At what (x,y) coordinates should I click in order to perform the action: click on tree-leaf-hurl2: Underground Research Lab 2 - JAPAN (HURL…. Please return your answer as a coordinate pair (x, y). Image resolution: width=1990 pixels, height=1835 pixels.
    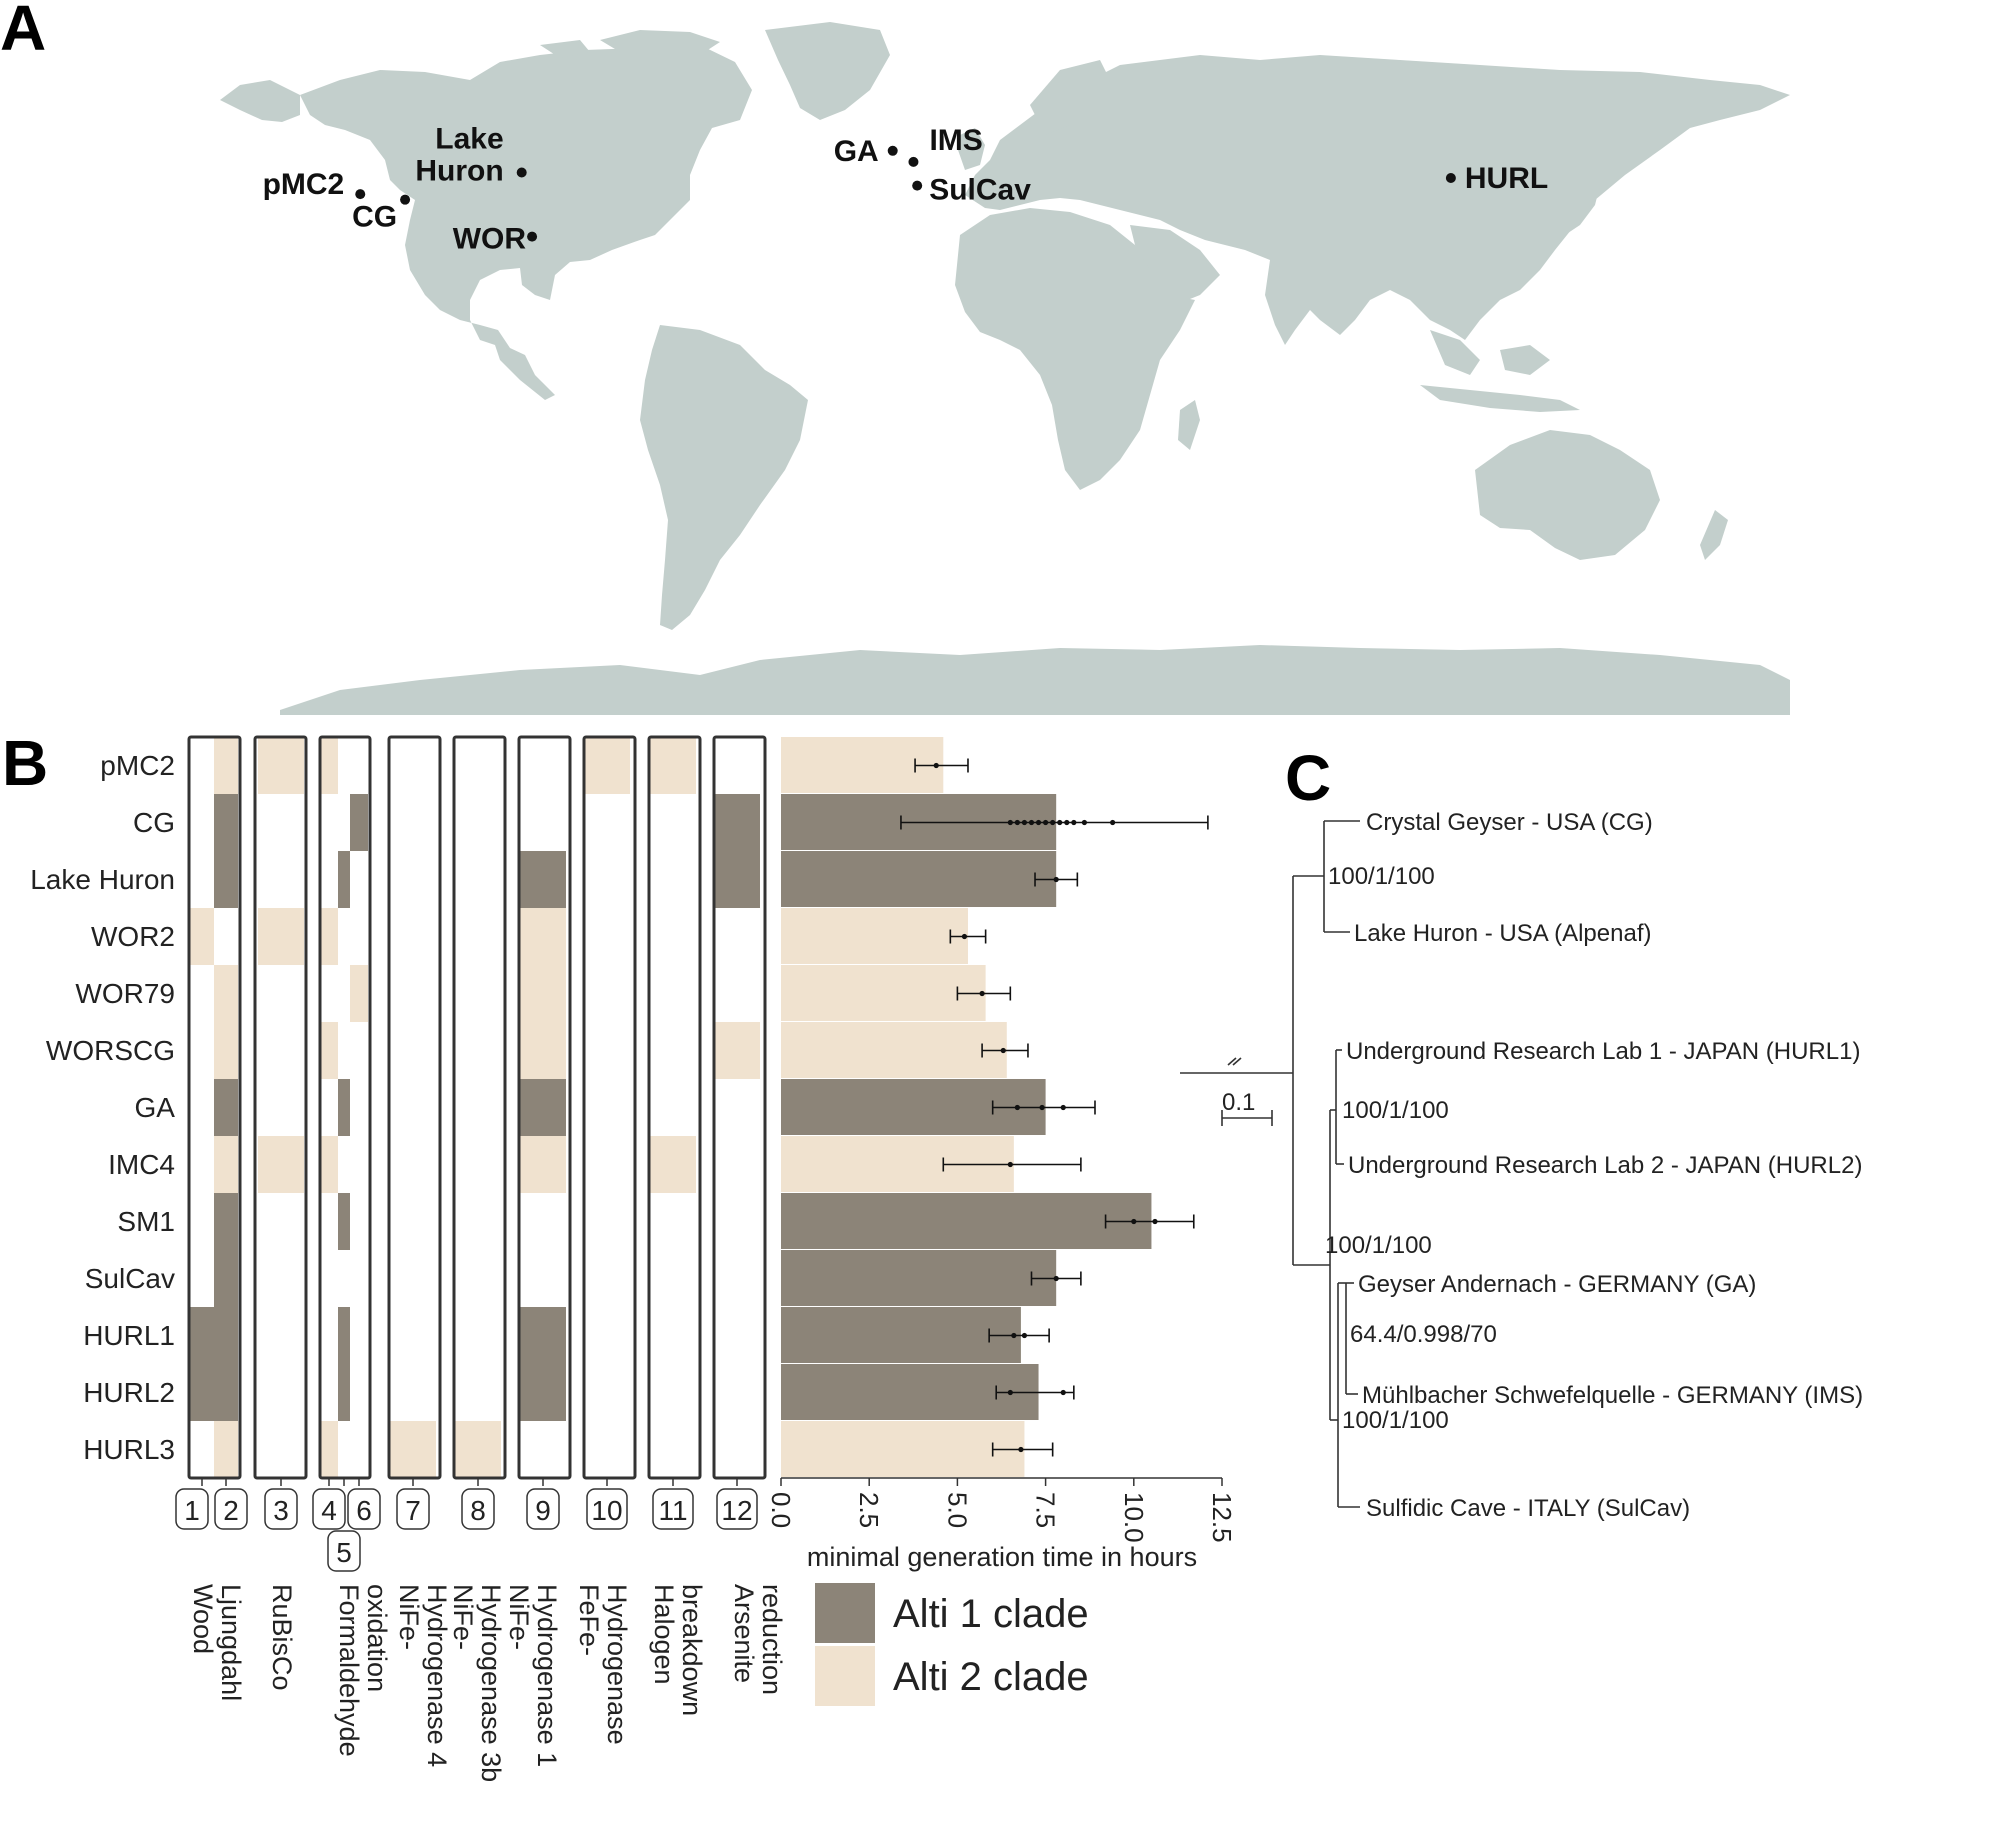
    Looking at the image, I should click on (1605, 1165).